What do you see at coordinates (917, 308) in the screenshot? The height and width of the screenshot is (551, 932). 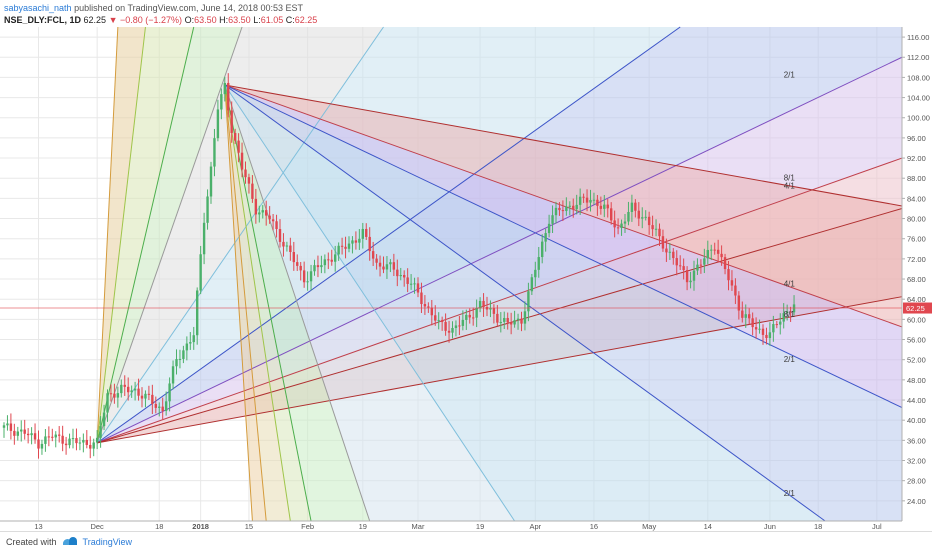 I see `last-price-badge` at bounding box center [917, 308].